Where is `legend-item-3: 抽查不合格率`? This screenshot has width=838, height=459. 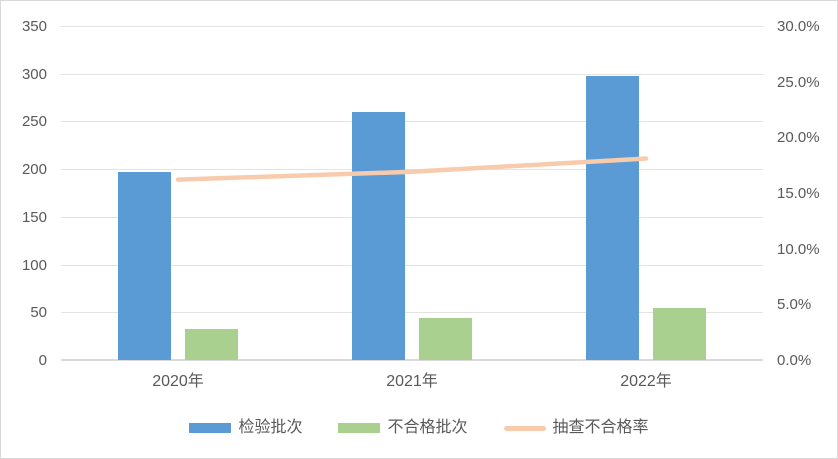 legend-item-3: 抽查不合格率 is located at coordinates (576, 428).